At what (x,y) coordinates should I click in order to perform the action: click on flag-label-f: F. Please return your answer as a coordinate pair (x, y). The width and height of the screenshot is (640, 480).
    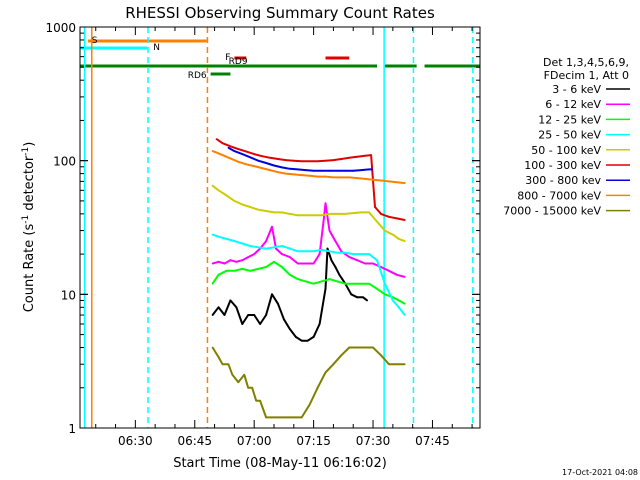
    Looking at the image, I should click on (227, 58).